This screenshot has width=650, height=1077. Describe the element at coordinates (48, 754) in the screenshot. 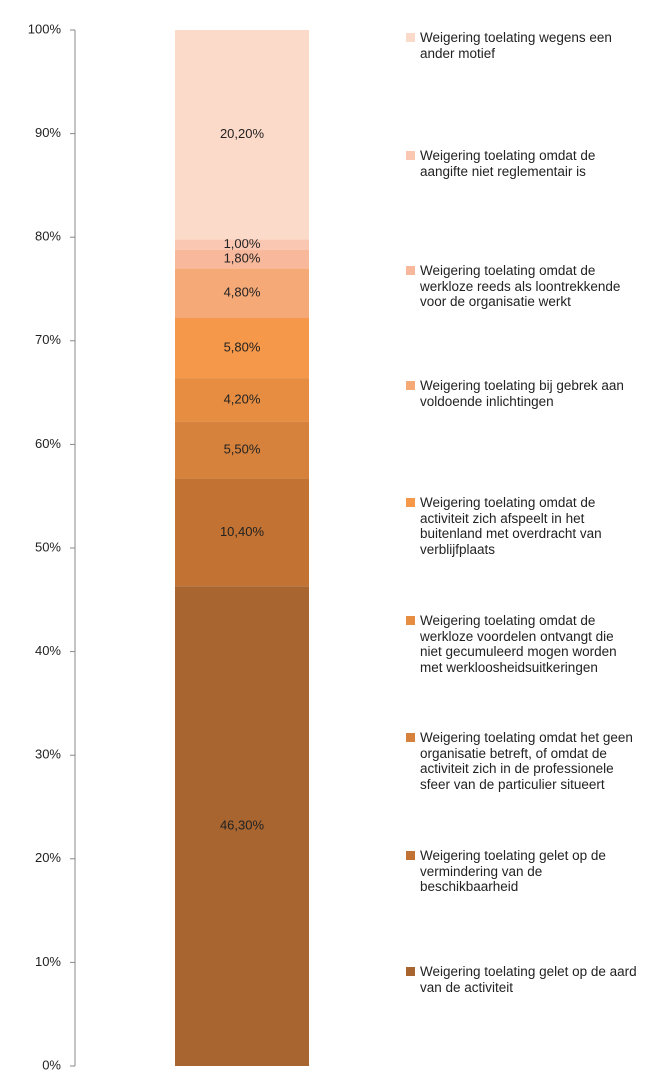

I see `y-tick-label: 30%` at that location.